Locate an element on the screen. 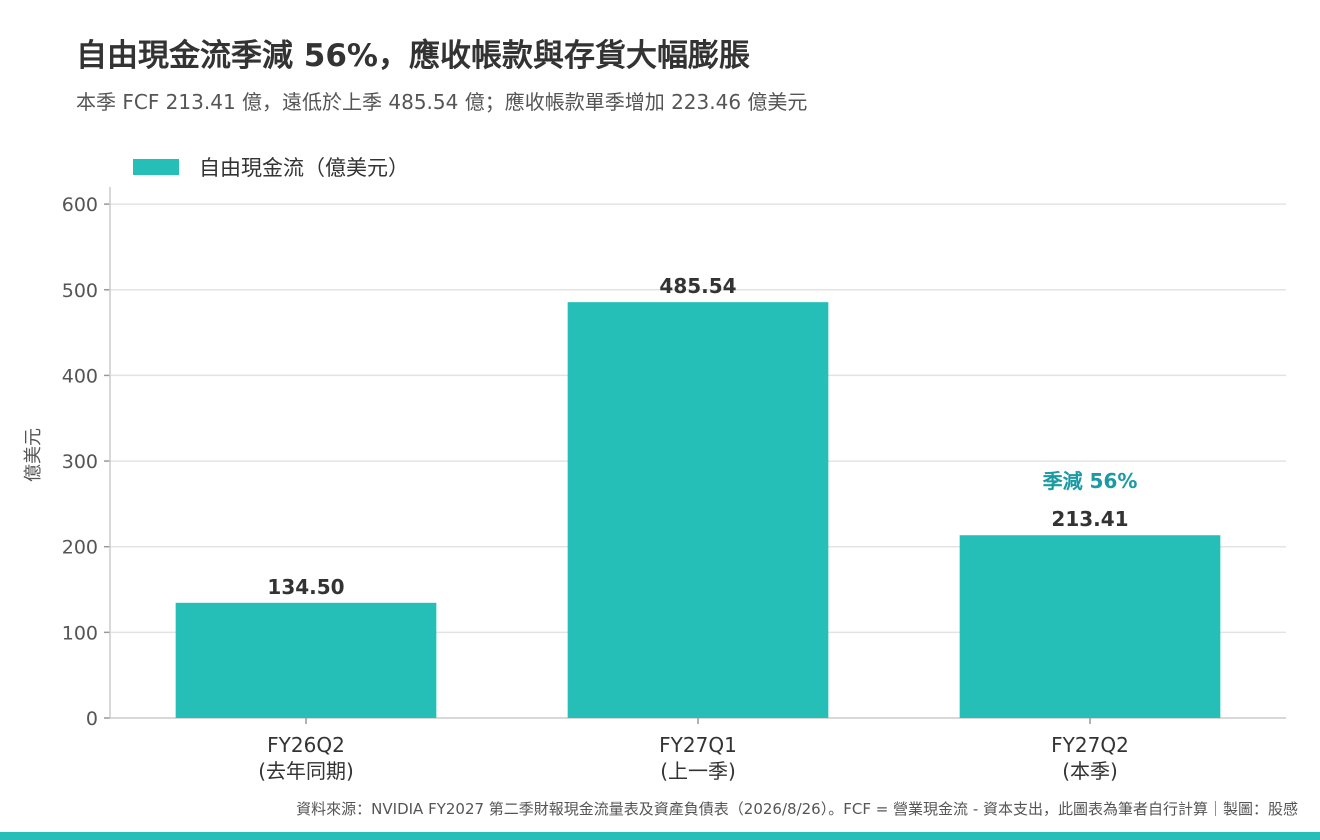 Image resolution: width=1320 pixels, height=840 pixels. y-tick-label: 0 is located at coordinates (92, 719).